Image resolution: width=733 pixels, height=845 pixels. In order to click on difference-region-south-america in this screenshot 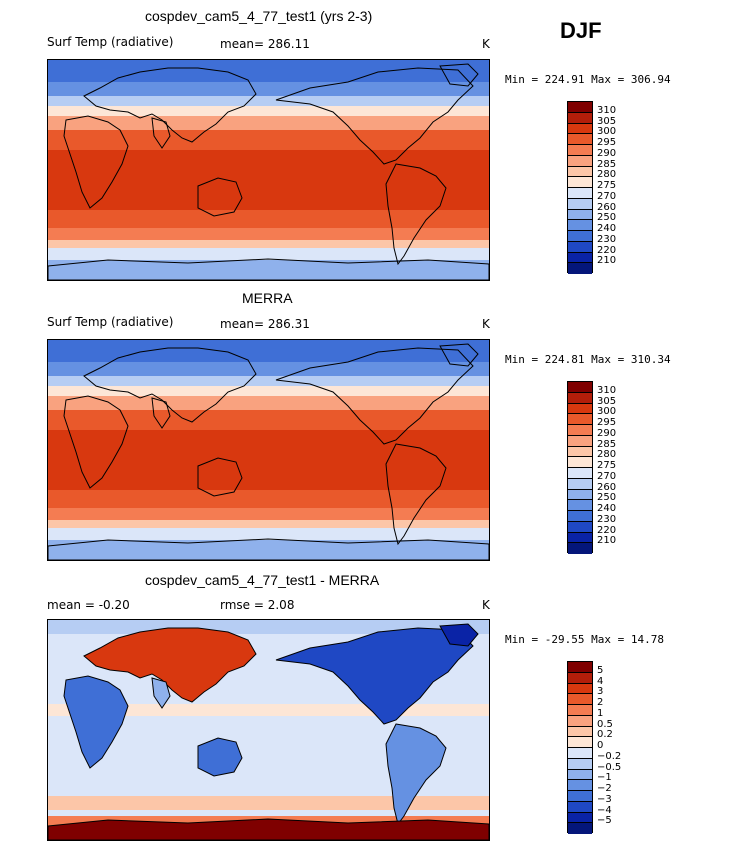, I will do `click(416, 774)`.